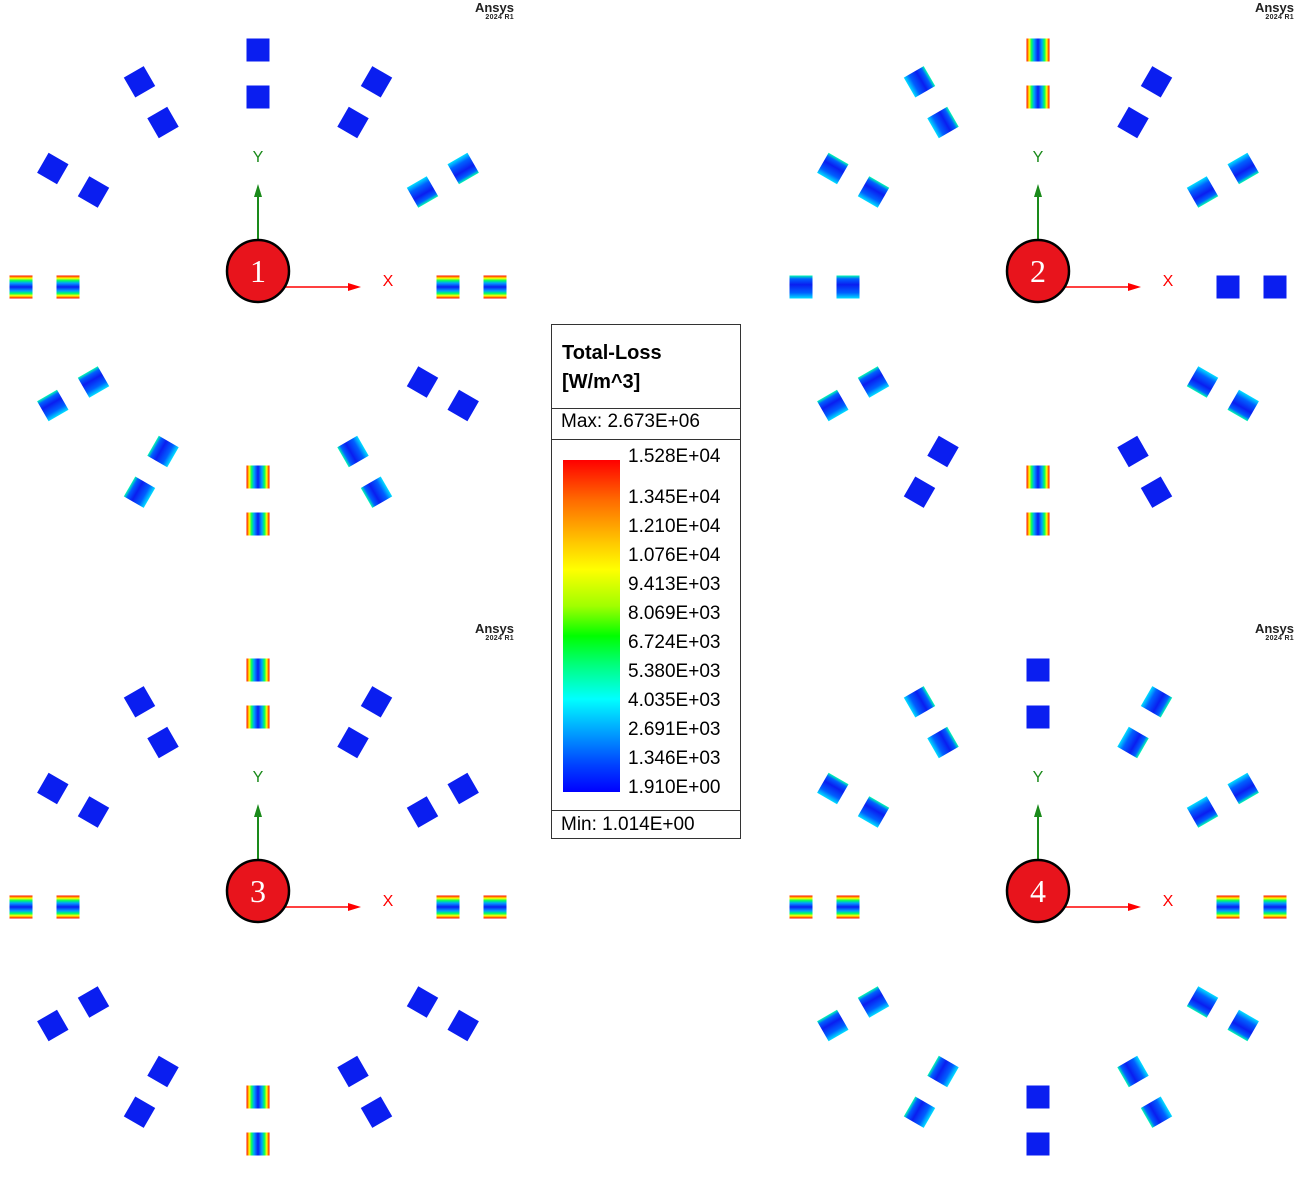  I want to click on legend-tick-label: 4.035E+03, so click(674, 700).